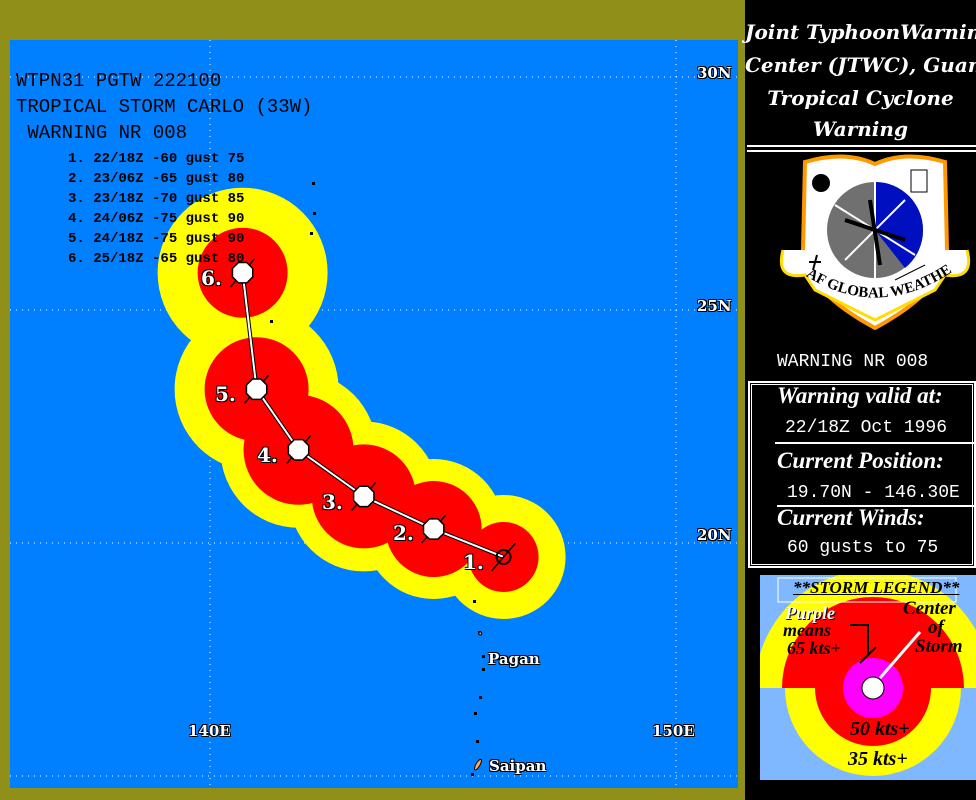  Describe the element at coordinates (156, 179) in the screenshot. I see `forecast-line: 2. 23/06Z -65 gust 80` at that location.